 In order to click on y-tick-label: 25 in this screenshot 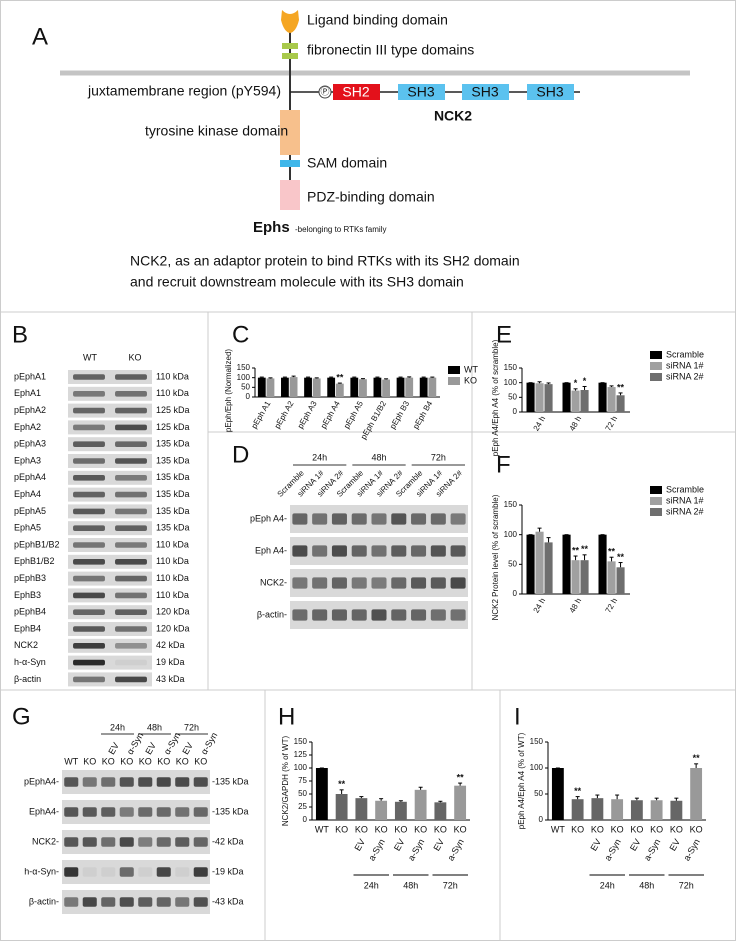, I will do `click(302, 806)`.